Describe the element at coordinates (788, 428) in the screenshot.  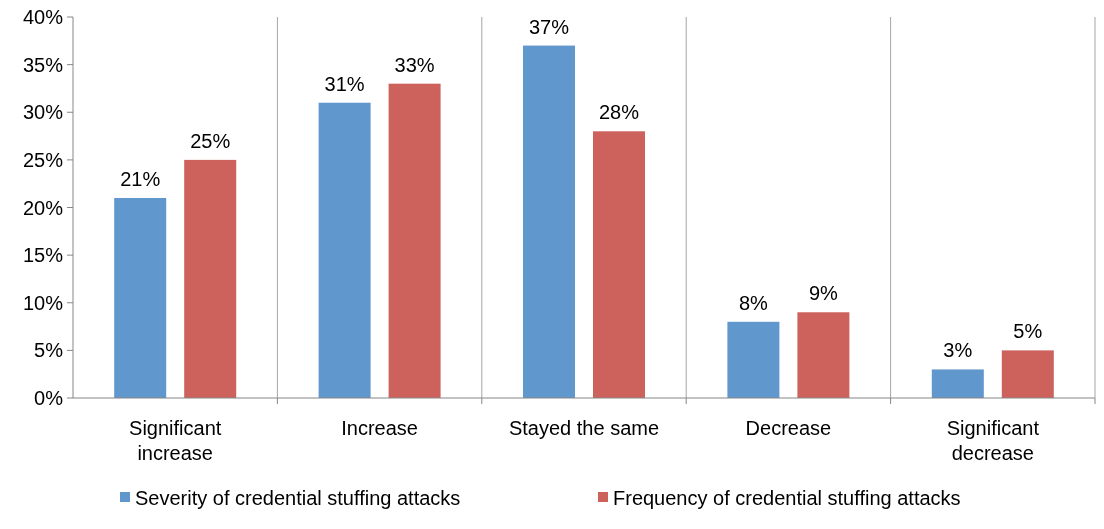
I see `x-tick-label: Decrease` at that location.